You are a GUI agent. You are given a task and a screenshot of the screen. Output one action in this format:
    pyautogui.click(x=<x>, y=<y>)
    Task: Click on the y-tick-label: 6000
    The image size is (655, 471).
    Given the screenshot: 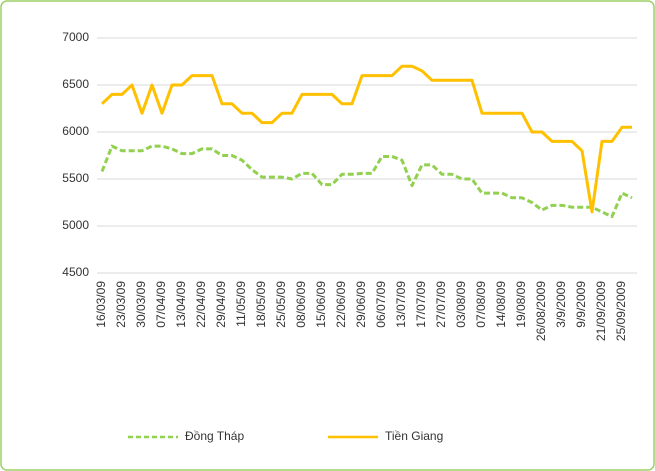 What is the action you would take?
    pyautogui.click(x=75, y=131)
    